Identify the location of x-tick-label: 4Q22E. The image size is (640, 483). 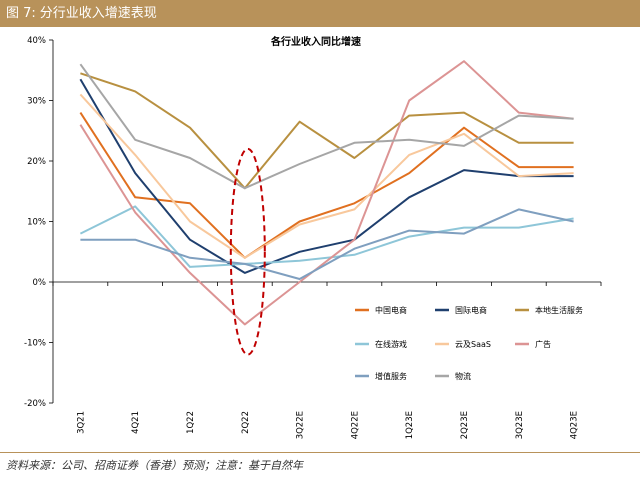
(355, 425).